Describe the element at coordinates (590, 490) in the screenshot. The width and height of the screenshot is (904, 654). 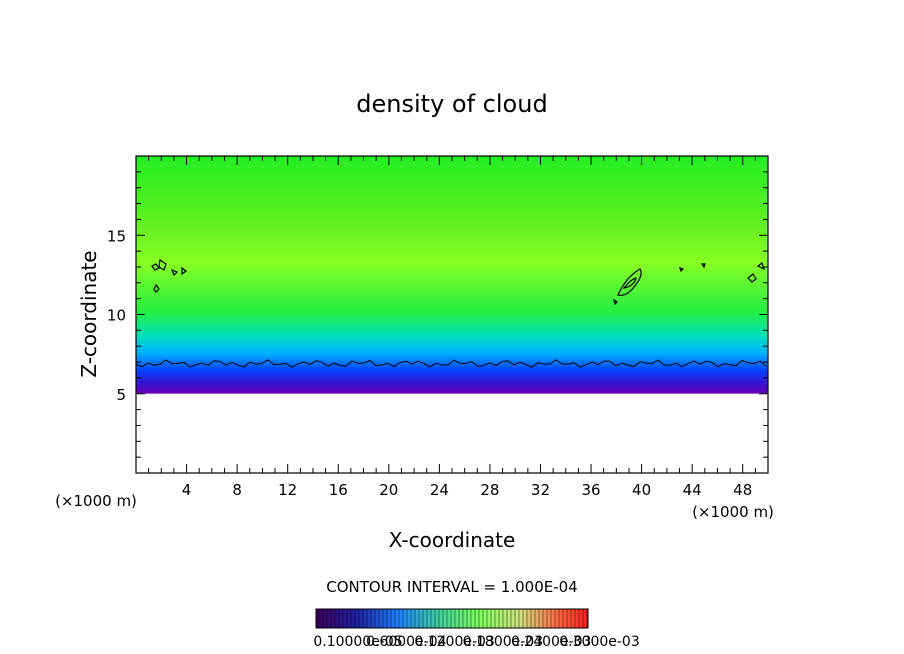
I see `x-tick-label: 36` at that location.